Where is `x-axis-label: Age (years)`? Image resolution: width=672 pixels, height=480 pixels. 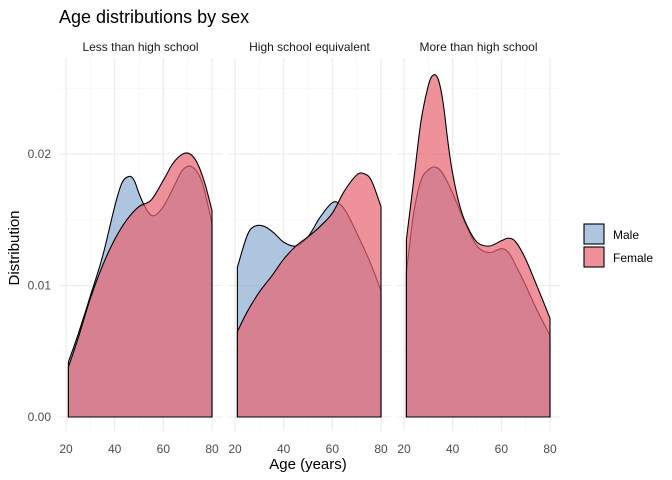
x-axis-label: Age (years) is located at coordinates (308, 464).